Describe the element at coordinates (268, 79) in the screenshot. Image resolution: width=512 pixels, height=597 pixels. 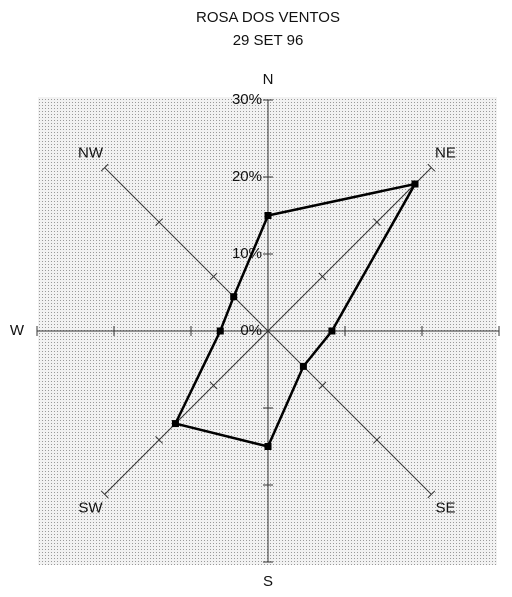
I see `category-label: N` at that location.